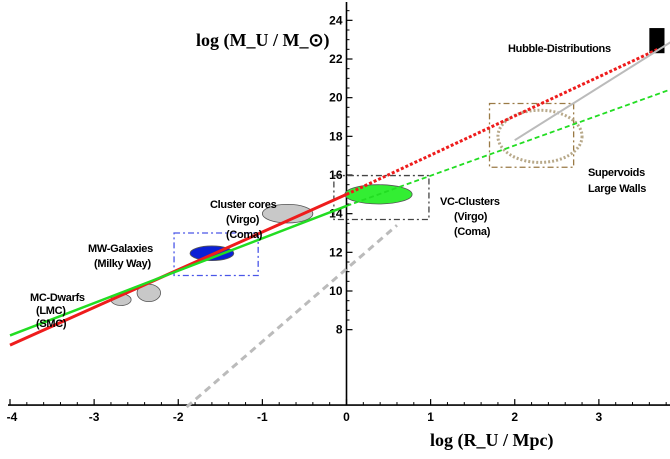  Describe the element at coordinates (336, 20) in the screenshot. I see `y-tick-label: 24` at that location.